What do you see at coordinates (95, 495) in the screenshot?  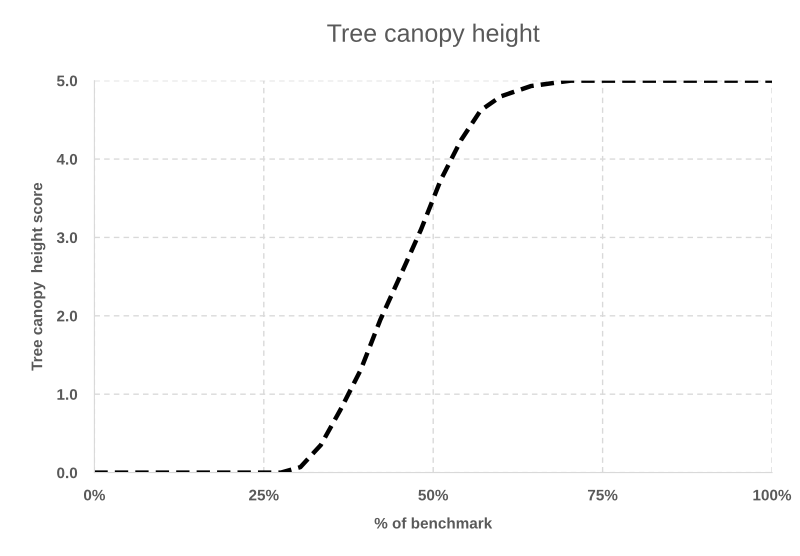 I see `x-tick-label: 0%` at bounding box center [95, 495].